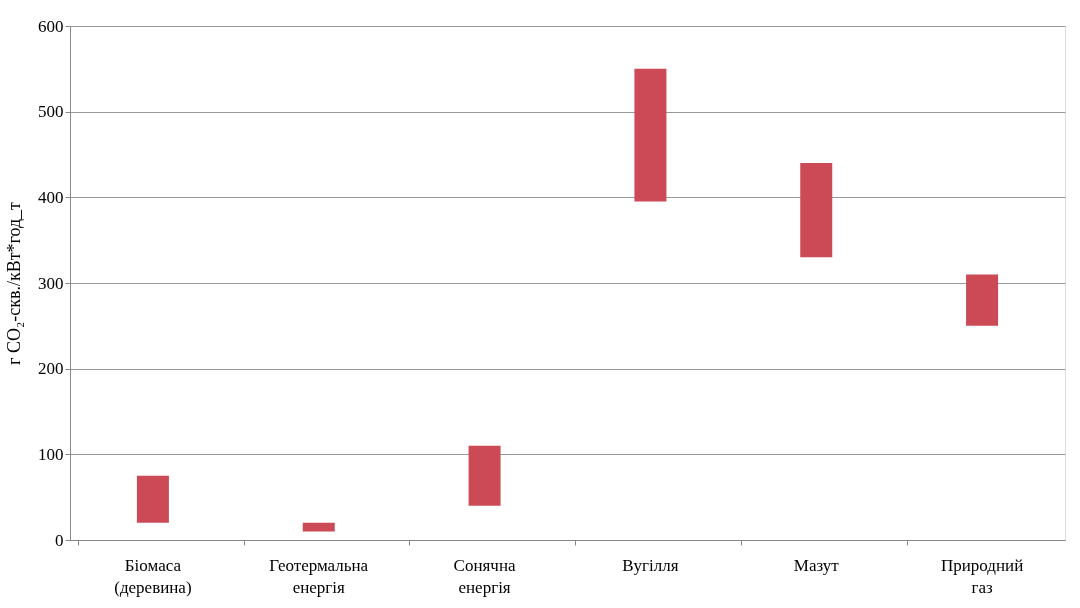 Image resolution: width=1080 pixels, height=608 pixels. I want to click on y-tick-label: 300, so click(51, 283).